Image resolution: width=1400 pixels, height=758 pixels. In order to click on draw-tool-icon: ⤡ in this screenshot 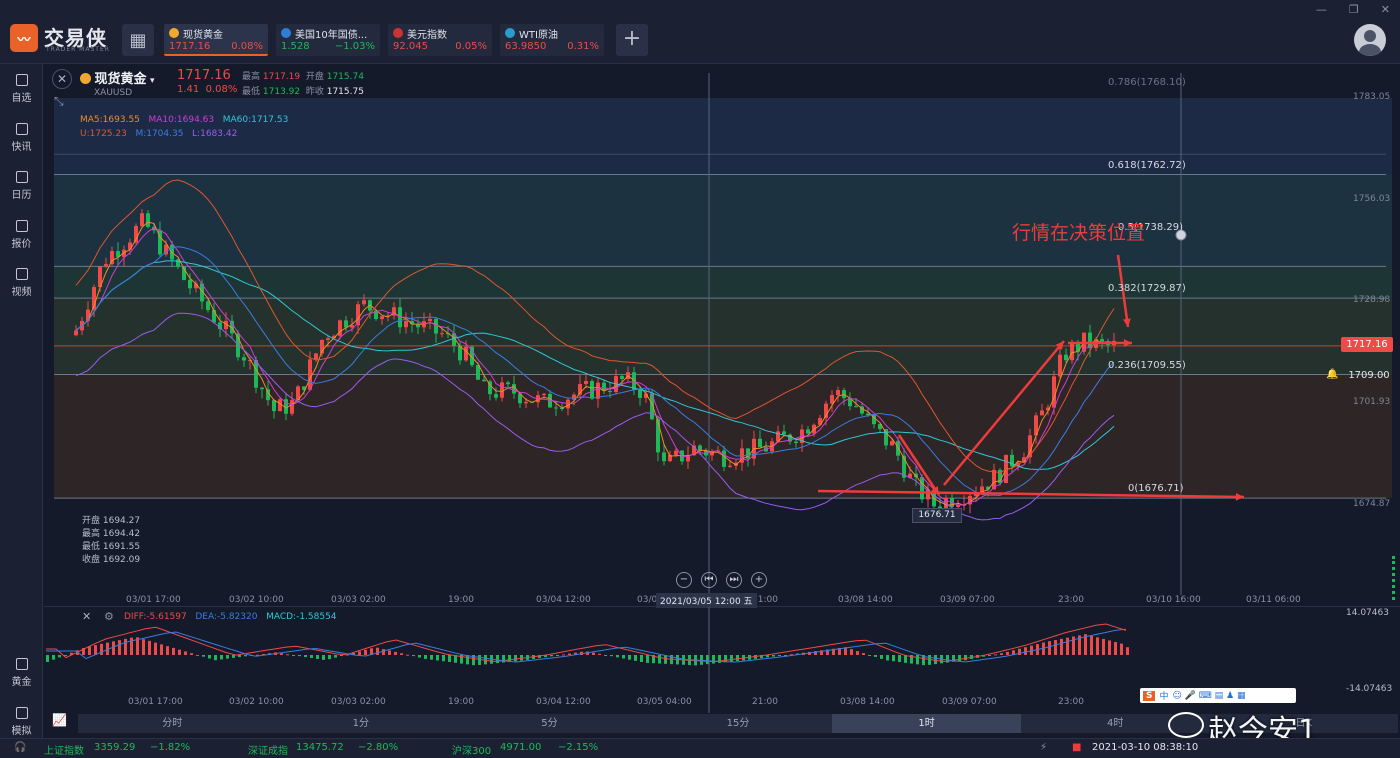, I will do `click(59, 101)`.